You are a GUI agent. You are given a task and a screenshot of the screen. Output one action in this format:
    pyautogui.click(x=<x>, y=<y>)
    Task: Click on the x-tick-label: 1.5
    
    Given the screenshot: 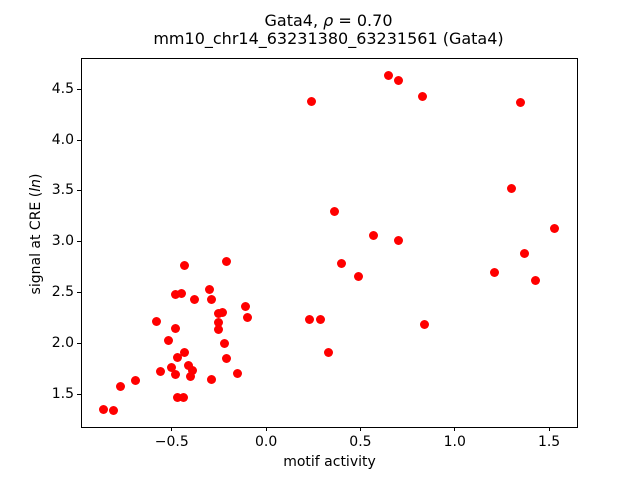 What is the action you would take?
    pyautogui.click(x=549, y=441)
    